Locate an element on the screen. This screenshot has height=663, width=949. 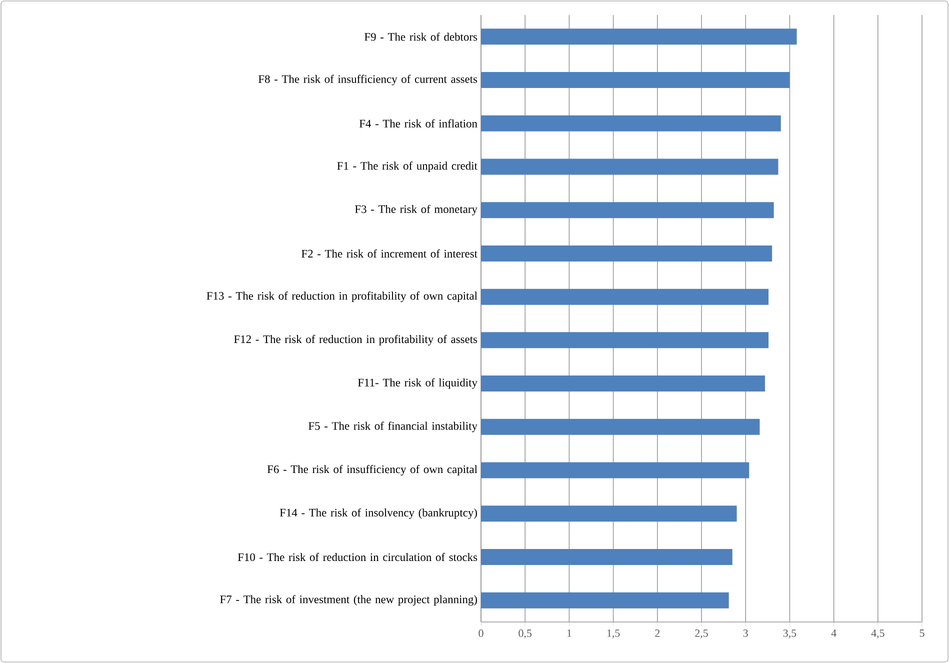
x-tick-label: 1,5 is located at coordinates (613, 634).